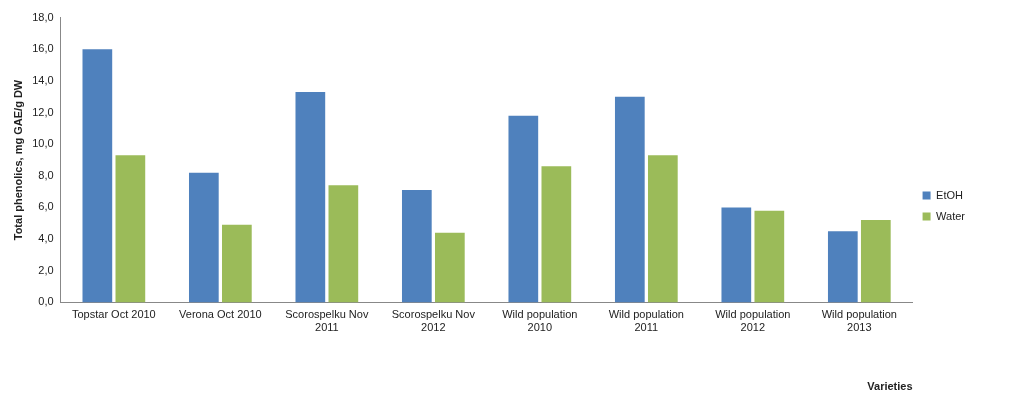 The image size is (1023, 406). What do you see at coordinates (43, 143) in the screenshot?
I see `y-tick-label: 10,0` at bounding box center [43, 143].